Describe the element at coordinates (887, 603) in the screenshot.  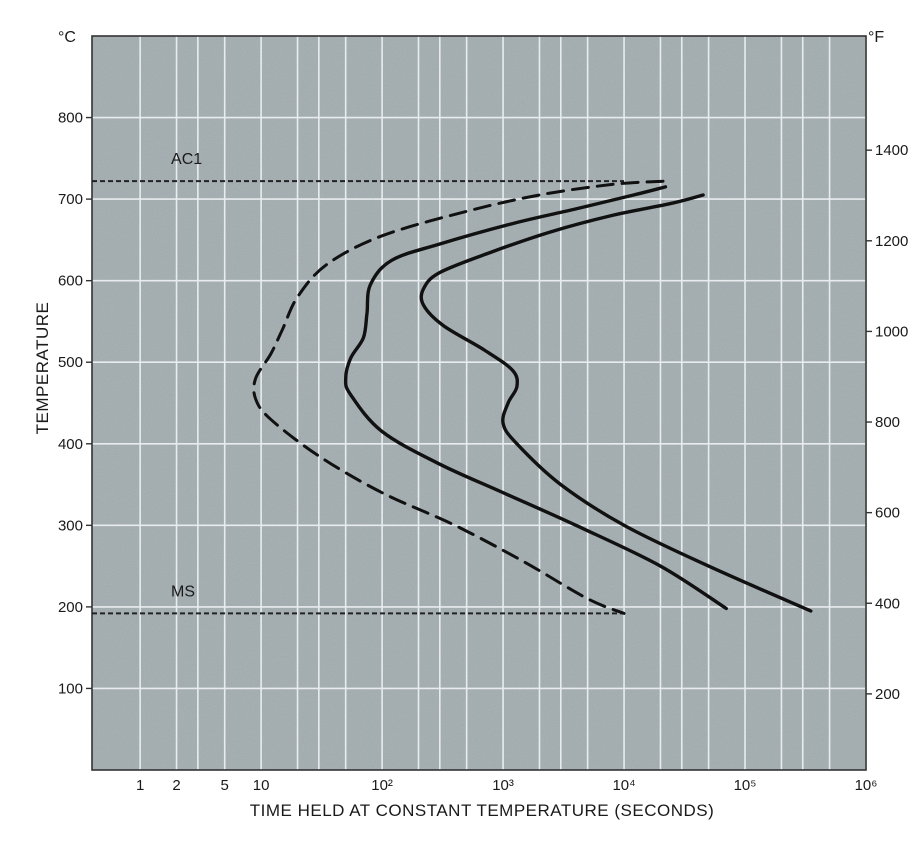
I see `y-tick-label-right: 400` at that location.